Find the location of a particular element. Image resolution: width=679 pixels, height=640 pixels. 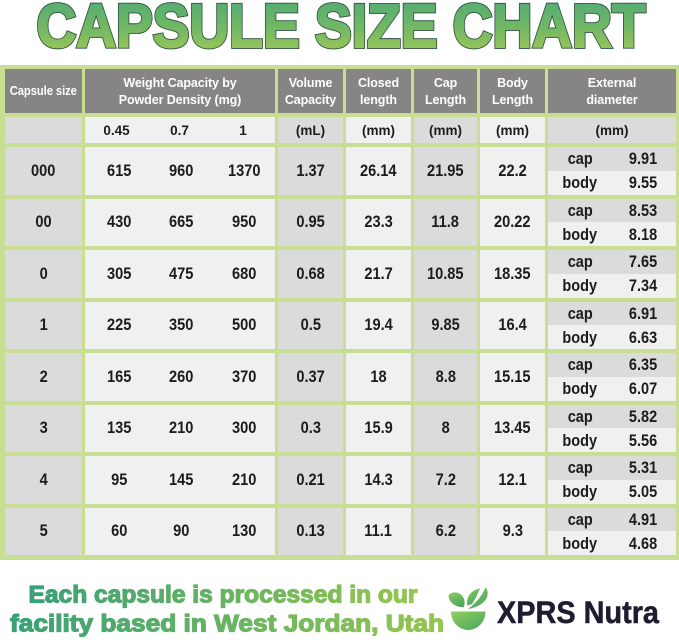

svg-text: CAPSULE SIZE CHART is located at coordinates (341, 30).